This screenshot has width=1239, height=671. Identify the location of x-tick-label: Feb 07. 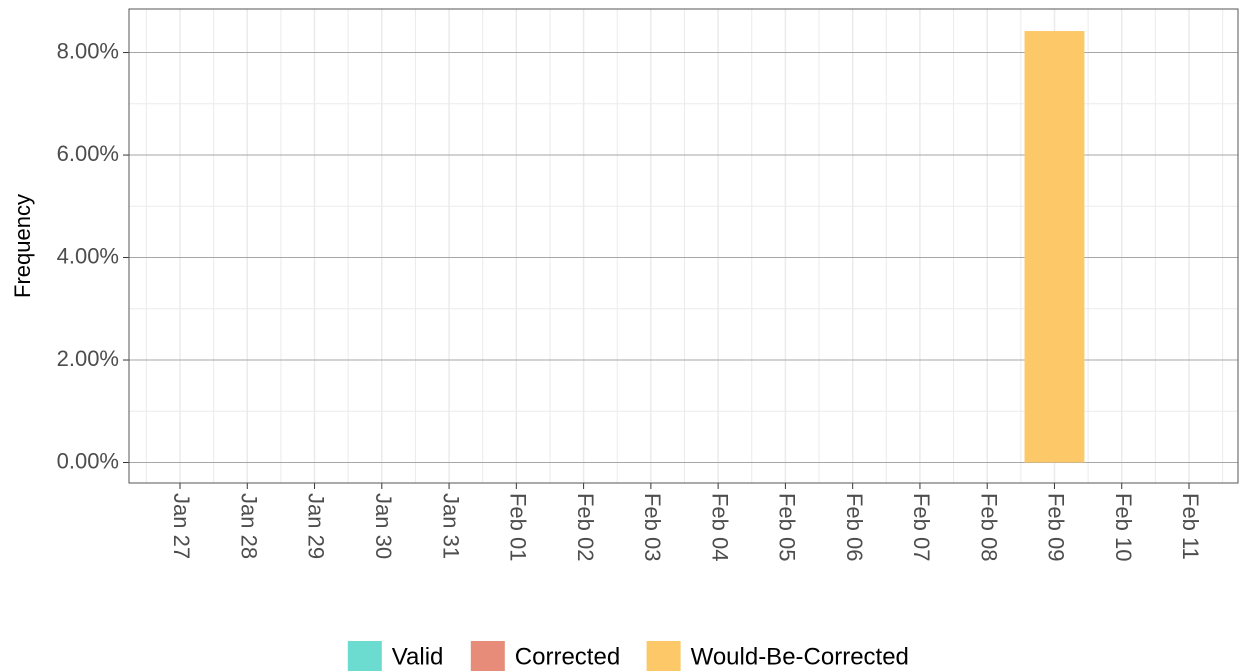
(921, 527).